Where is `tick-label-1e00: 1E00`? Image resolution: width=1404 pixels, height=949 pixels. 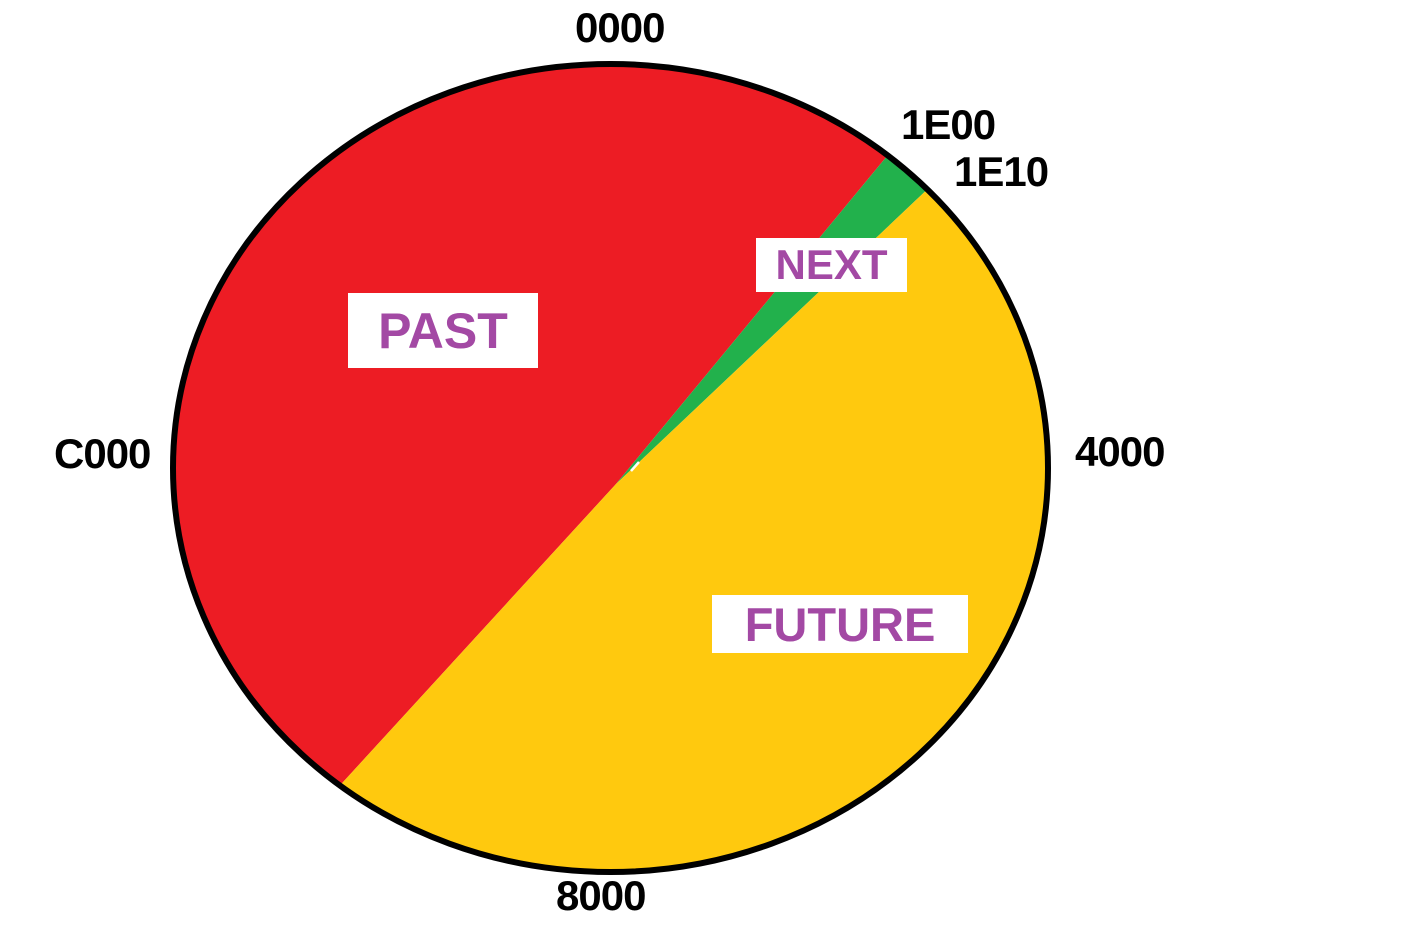
tick-label-1e00: 1E00 is located at coordinates (948, 124).